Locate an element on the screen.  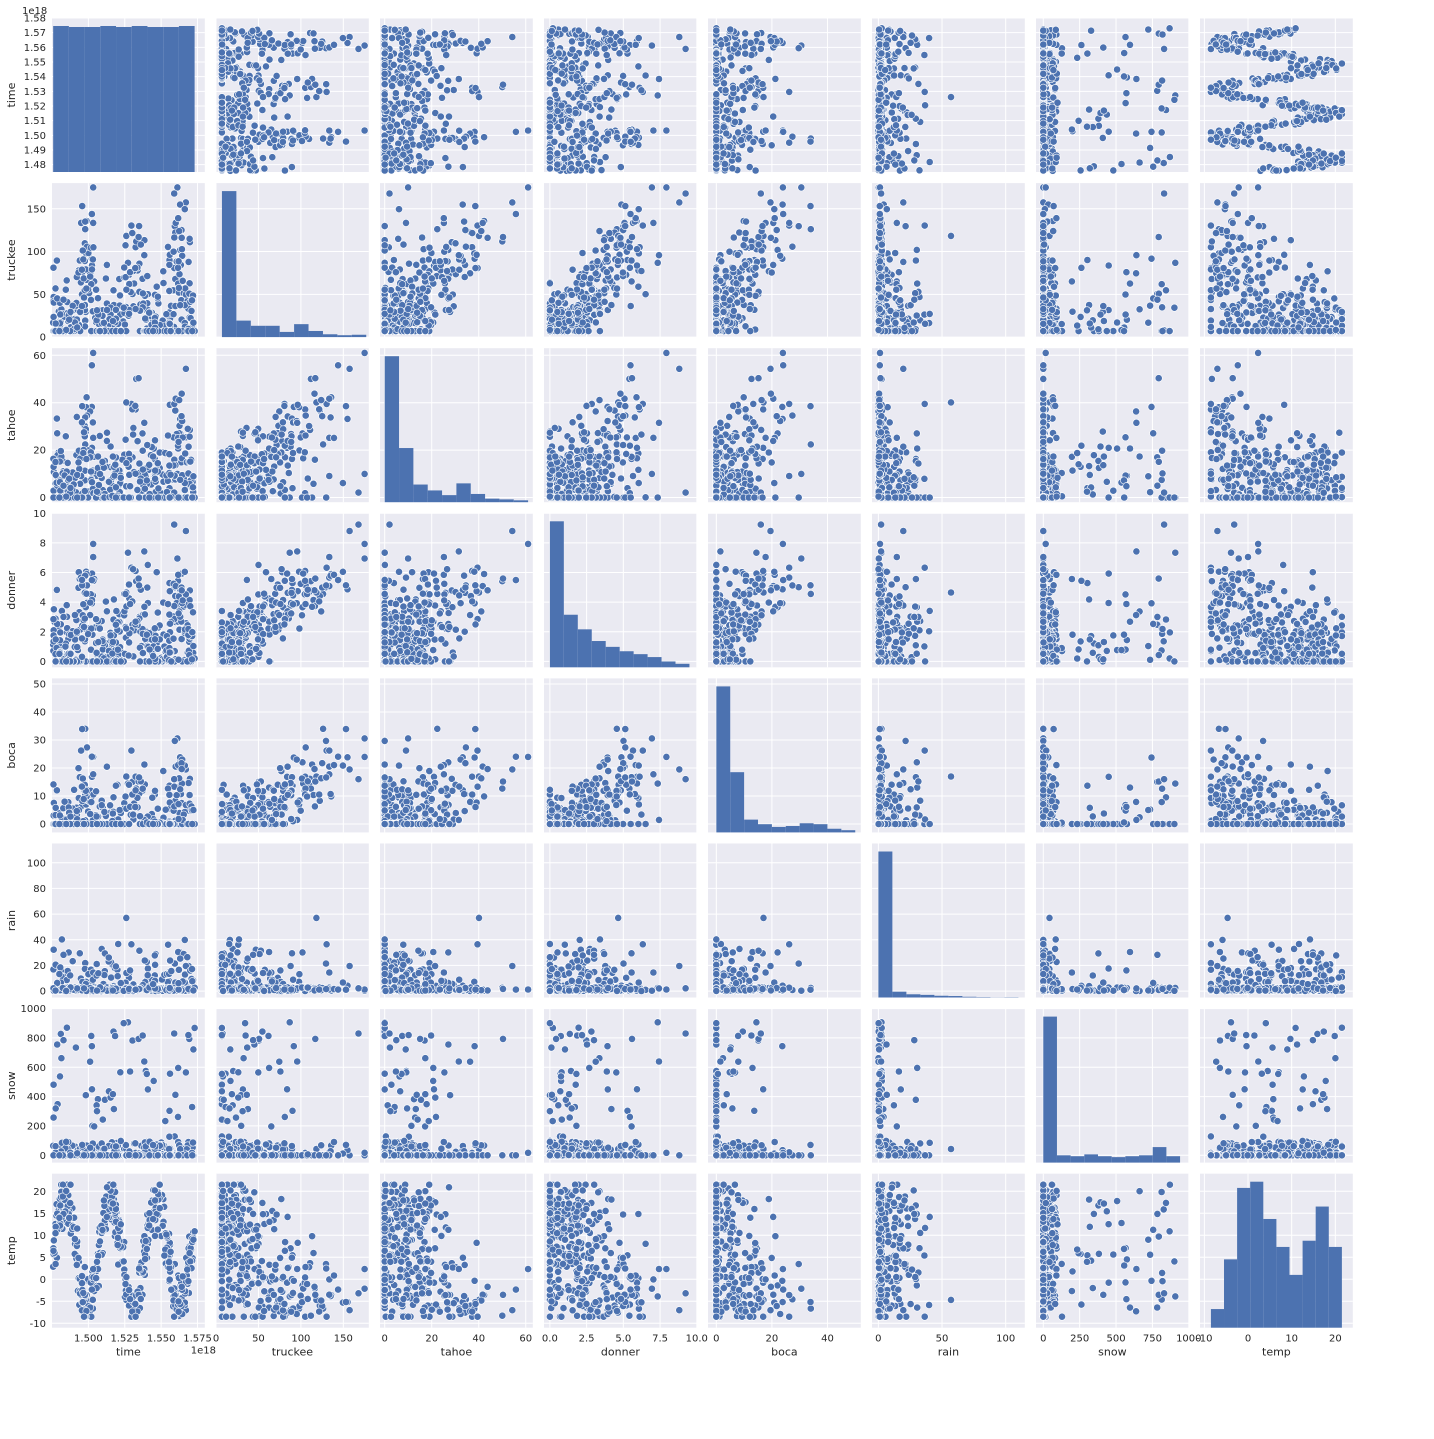
ylabel-time: time is located at coordinates (11, 94).